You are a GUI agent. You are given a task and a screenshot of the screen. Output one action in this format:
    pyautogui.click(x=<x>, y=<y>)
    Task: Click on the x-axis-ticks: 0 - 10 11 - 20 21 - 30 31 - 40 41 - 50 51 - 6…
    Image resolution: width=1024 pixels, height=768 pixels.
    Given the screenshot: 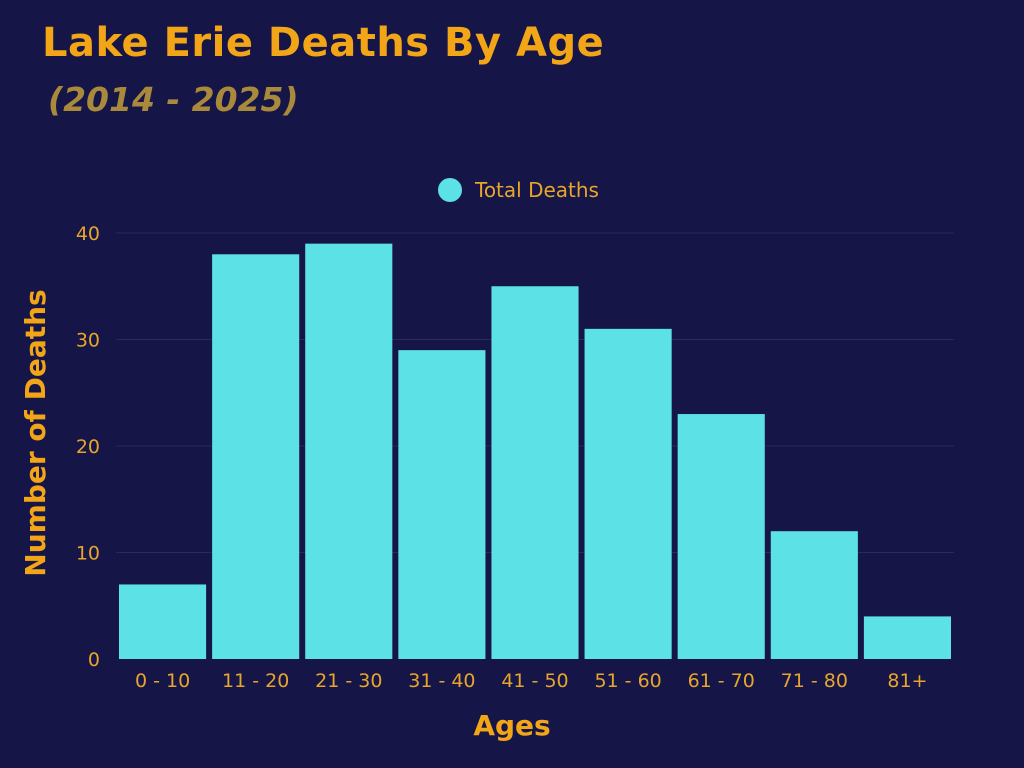 What is the action you would take?
    pyautogui.click(x=531, y=681)
    